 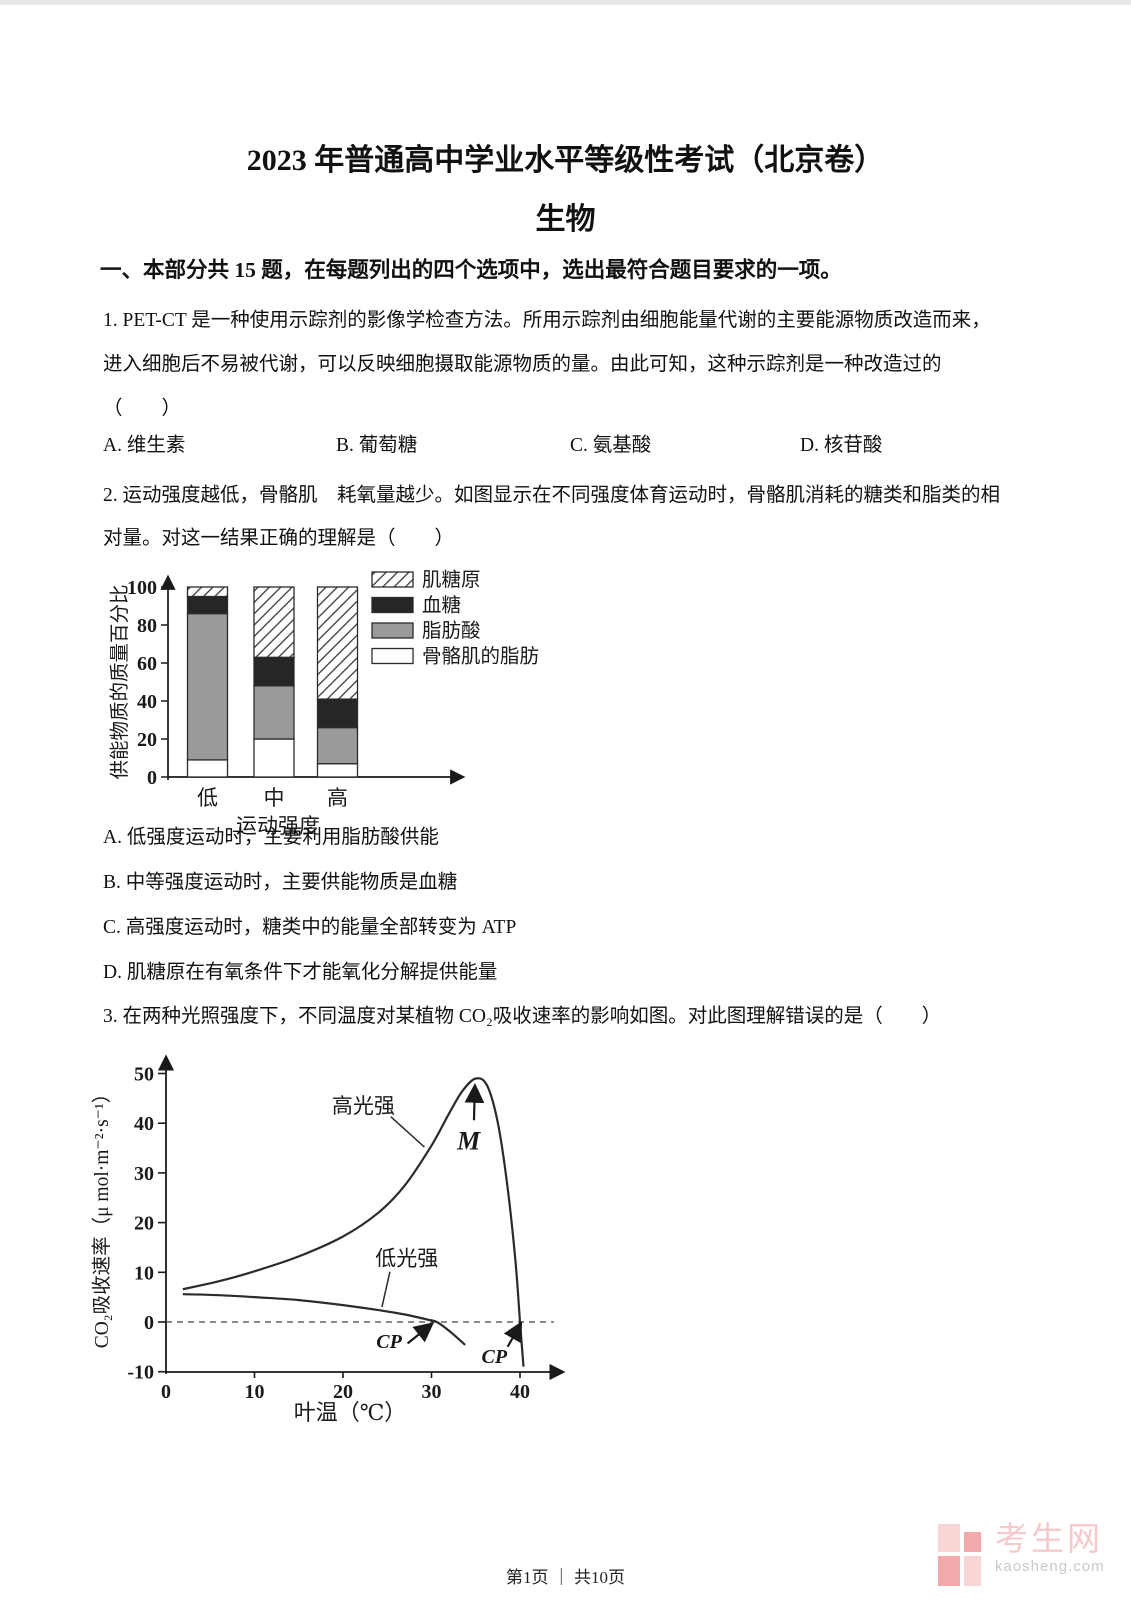 I want to click on x-tick-label: 0, so click(x=166, y=1392).